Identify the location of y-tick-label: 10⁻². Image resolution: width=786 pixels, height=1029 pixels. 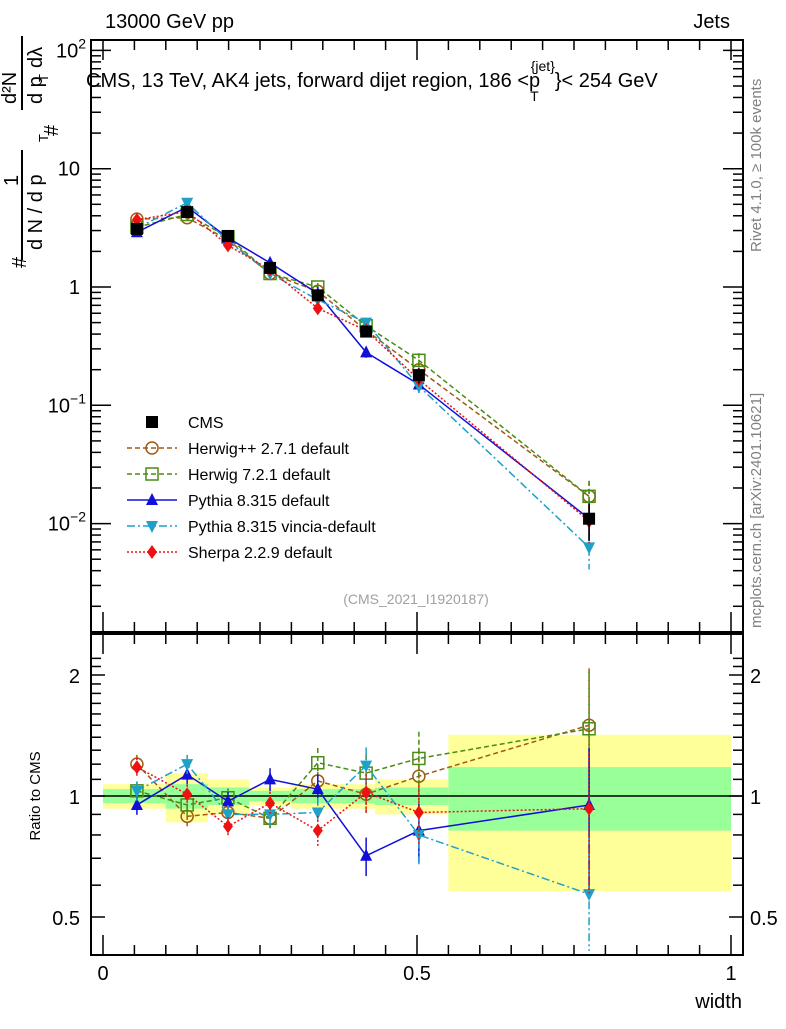
(67, 522).